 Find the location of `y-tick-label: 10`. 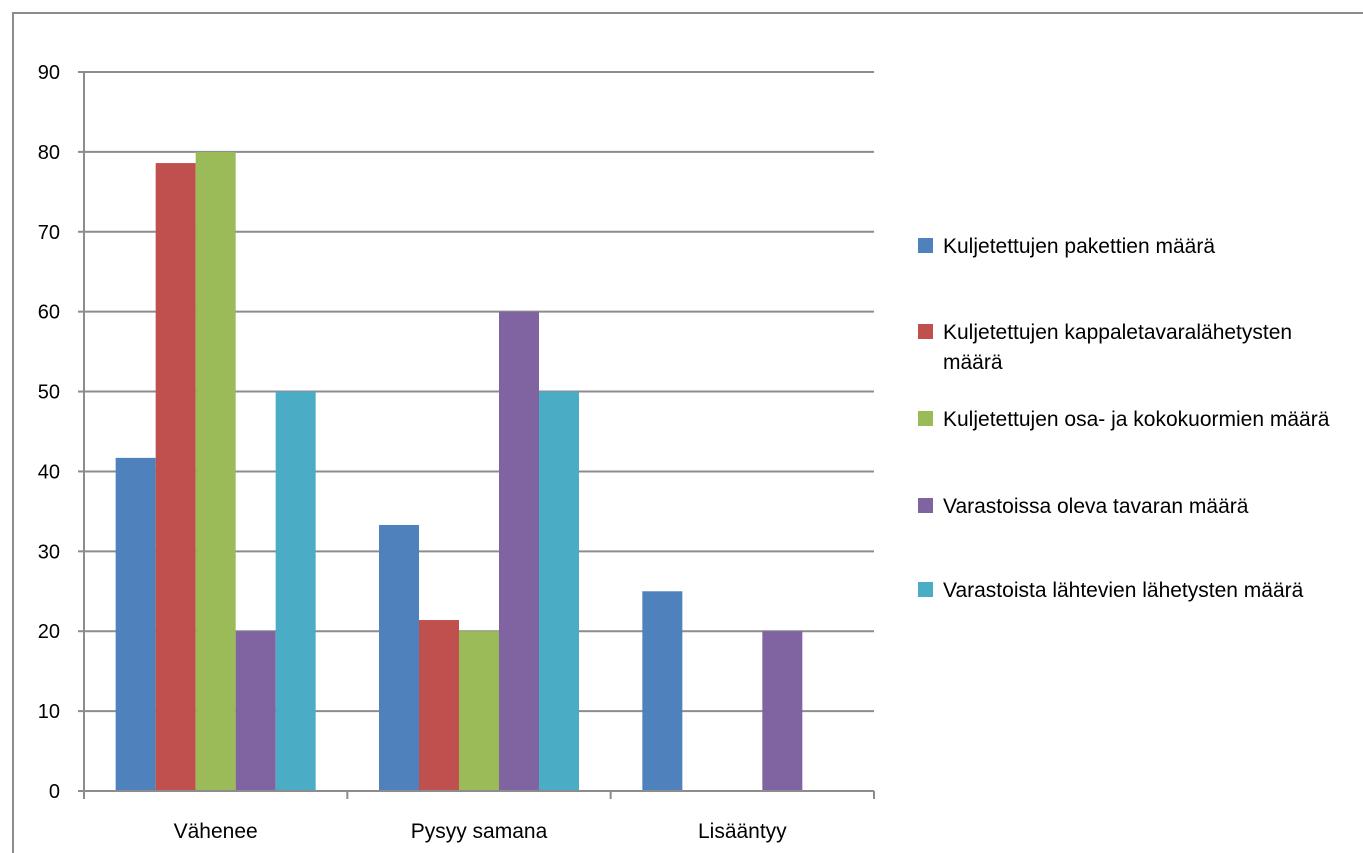

y-tick-label: 10 is located at coordinates (49, 712).